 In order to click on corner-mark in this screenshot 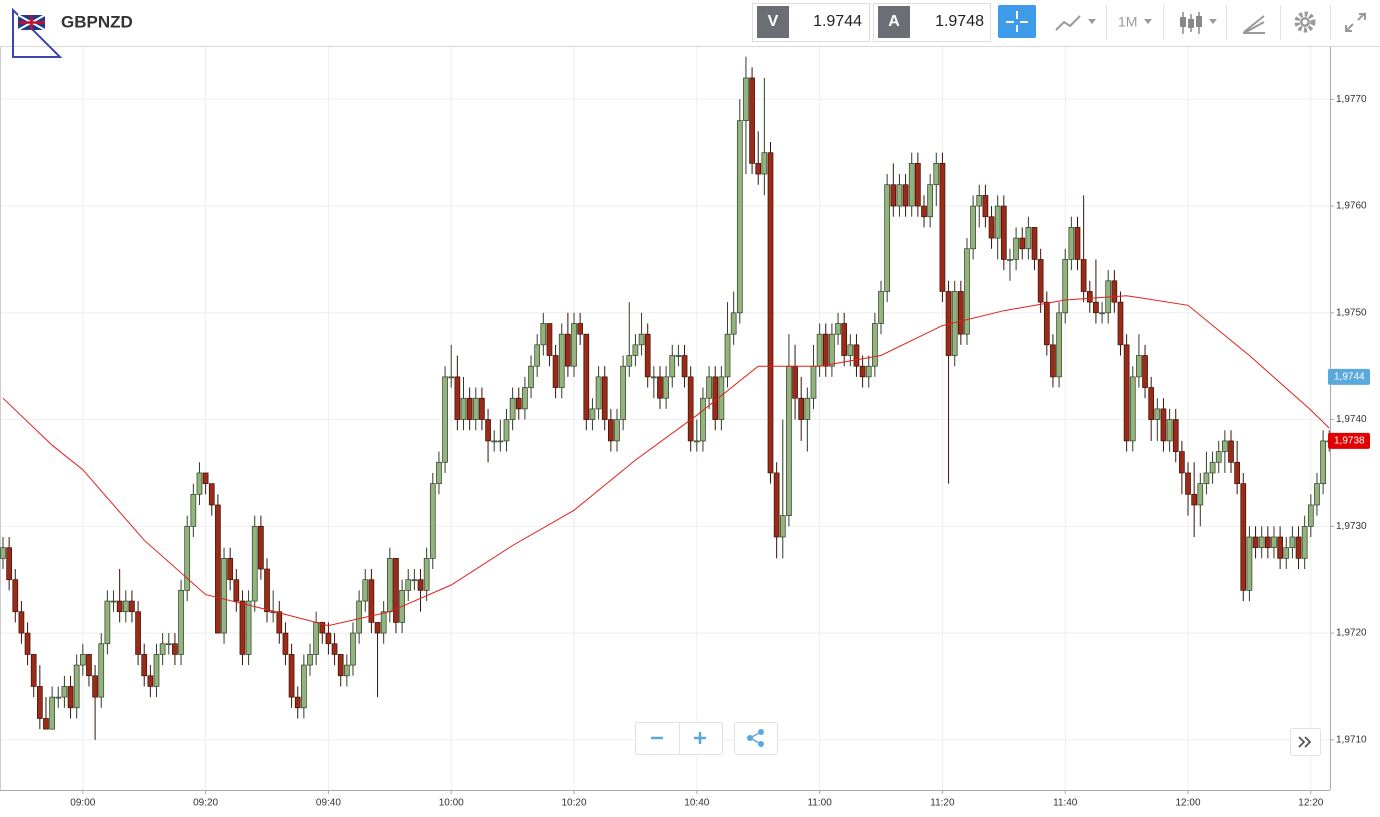, I will do `click(37, 32)`.